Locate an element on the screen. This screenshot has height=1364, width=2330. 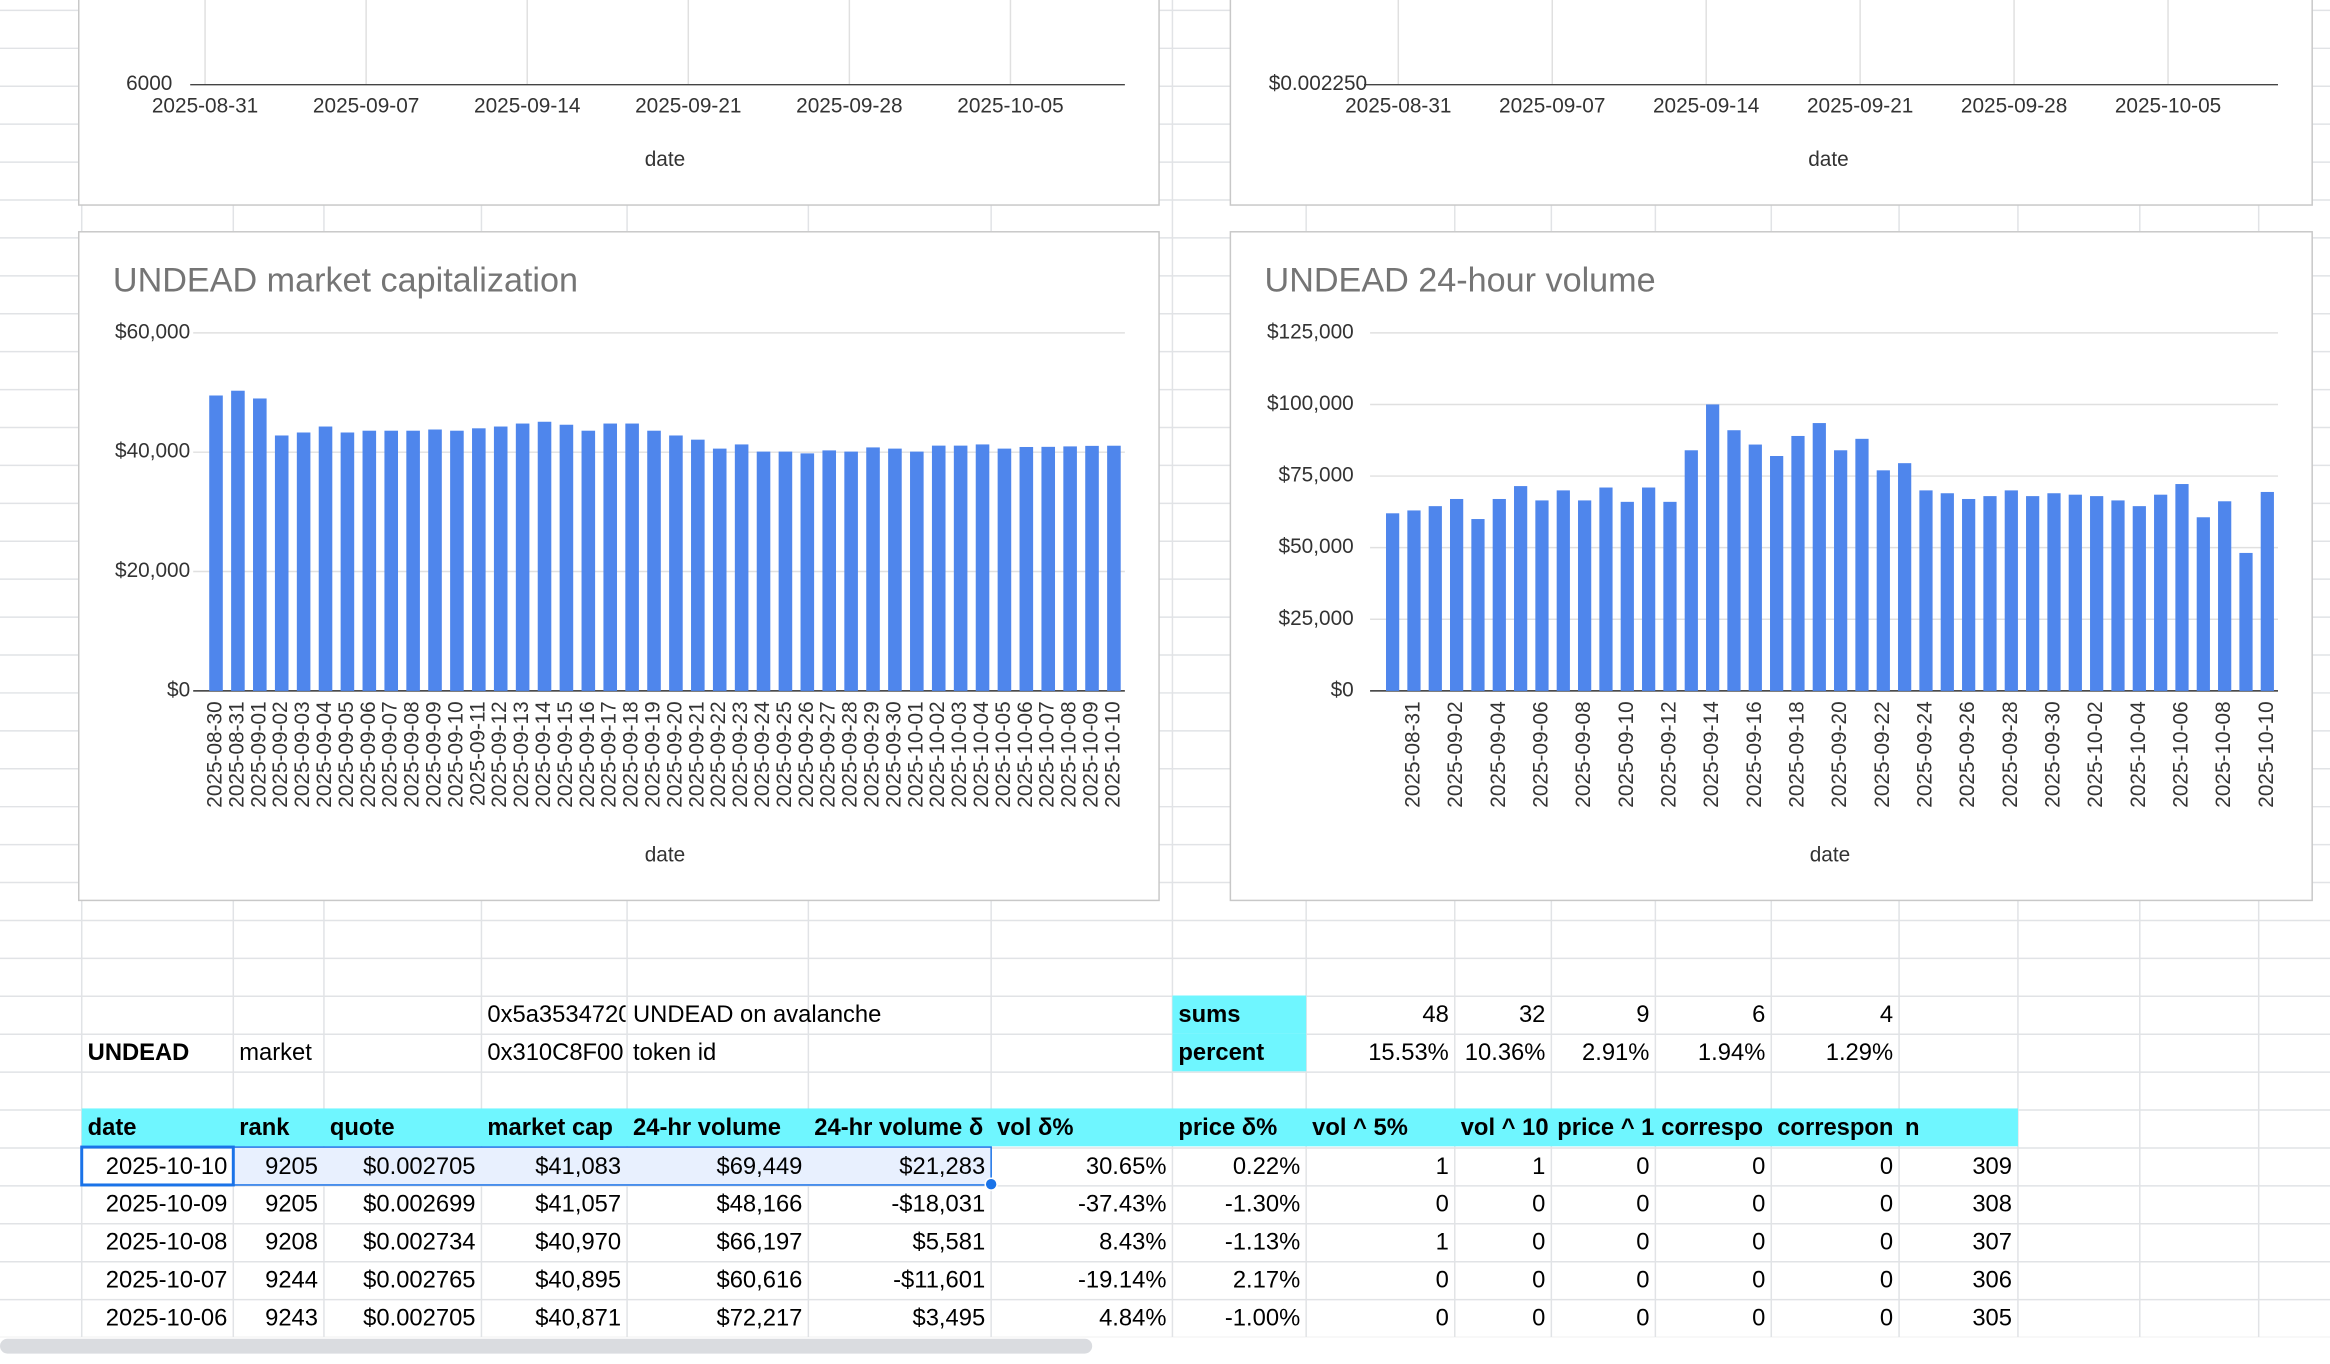
header-fill is located at coordinates (1049, 1127).